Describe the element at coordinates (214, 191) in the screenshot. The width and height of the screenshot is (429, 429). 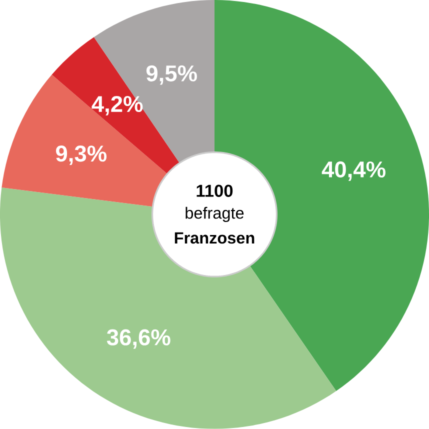
I see `text: 1100` at that location.